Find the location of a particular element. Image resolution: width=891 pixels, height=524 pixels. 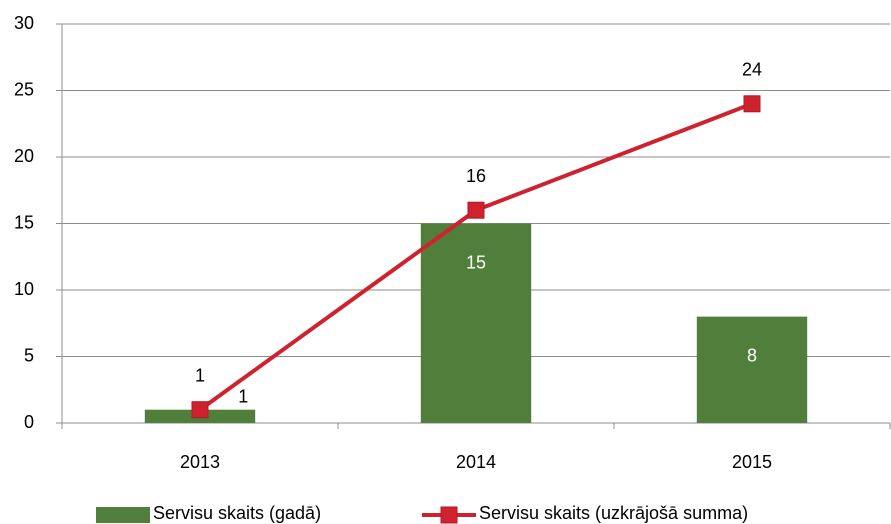

y-tick-label: 0 is located at coordinates (29, 422).